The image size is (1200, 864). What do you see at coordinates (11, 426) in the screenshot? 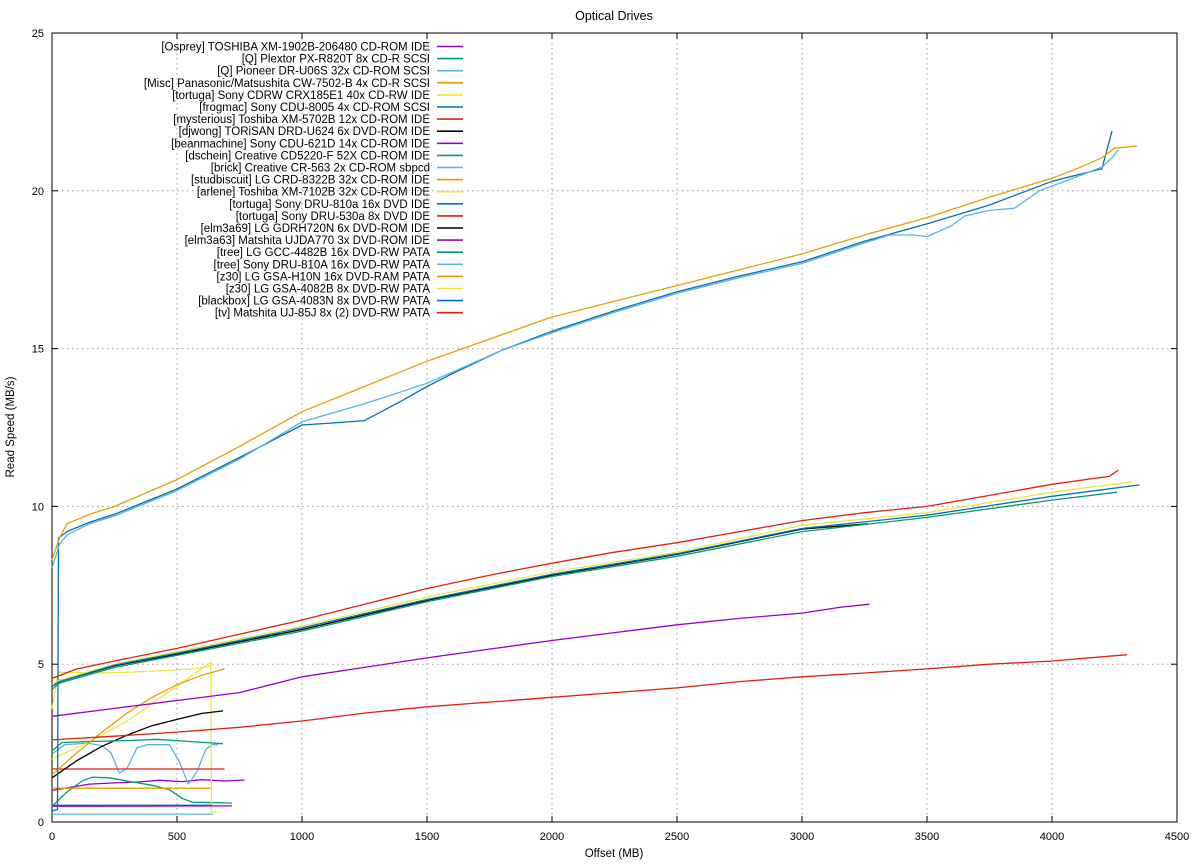
I see `y-axis-label: Read Speed (MB/s)` at bounding box center [11, 426].